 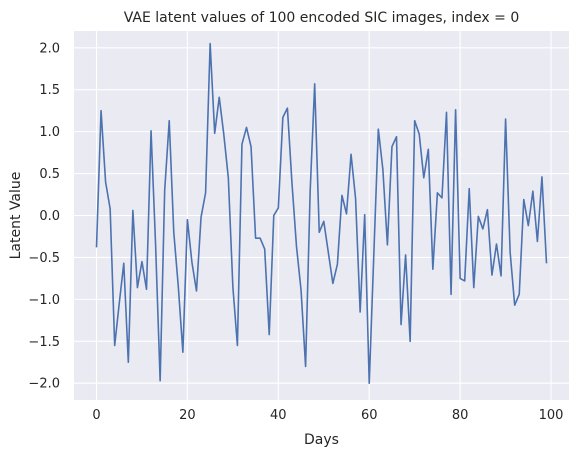 What do you see at coordinates (16, 216) in the screenshot?
I see `y-axis-label: Latent Value` at bounding box center [16, 216].